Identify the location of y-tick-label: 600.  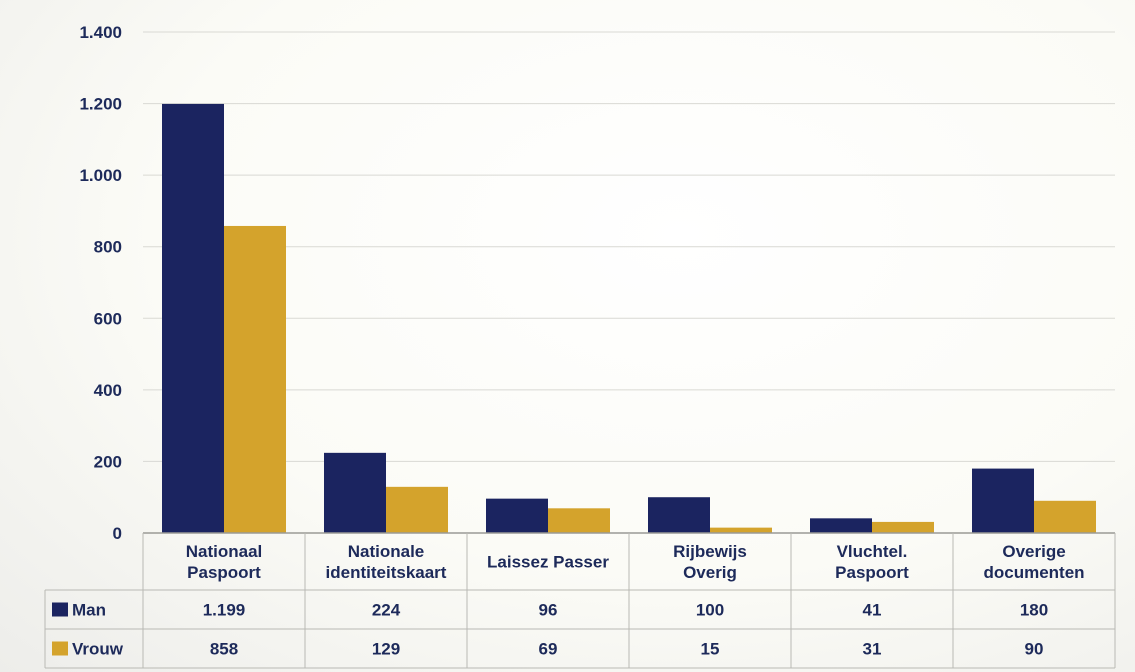
(108, 318).